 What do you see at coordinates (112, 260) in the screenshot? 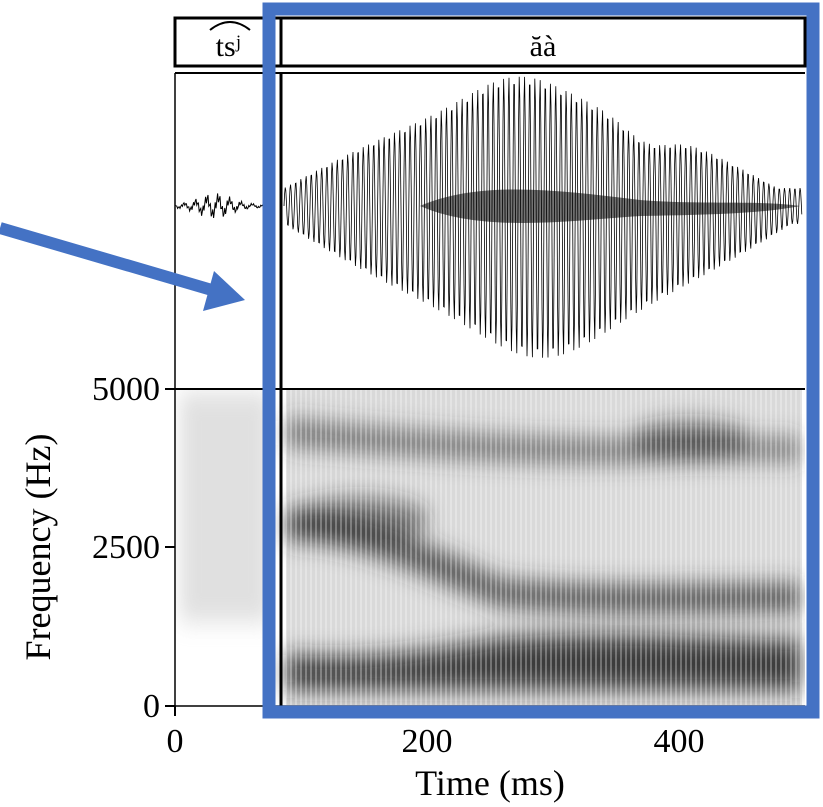
I see `arrow-shaft` at bounding box center [112, 260].